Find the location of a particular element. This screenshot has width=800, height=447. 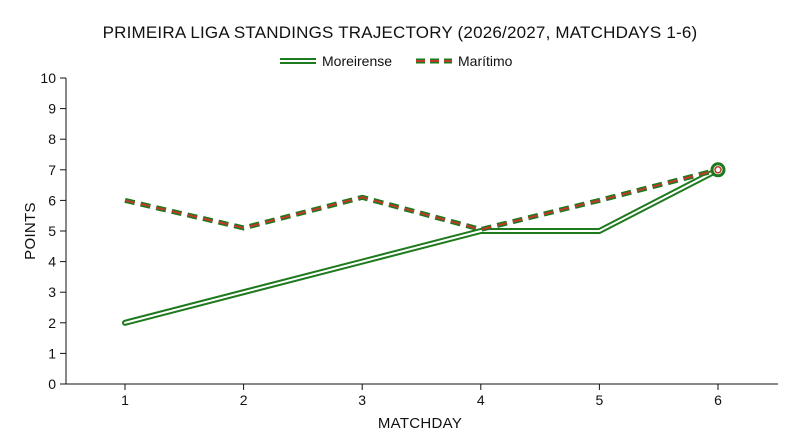

y-tick-label-4: 4 is located at coordinates (52, 262).